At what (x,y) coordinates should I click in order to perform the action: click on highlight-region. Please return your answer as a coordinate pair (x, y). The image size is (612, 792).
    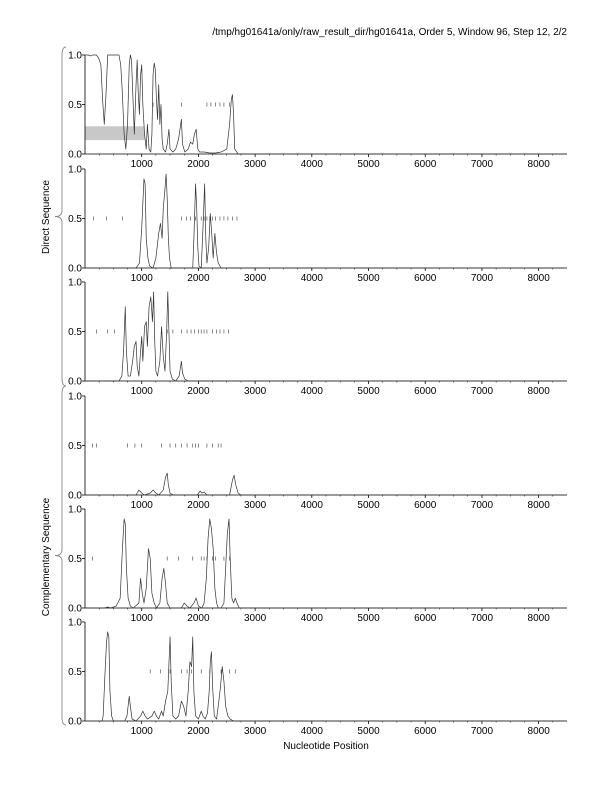
    Looking at the image, I should click on (115, 133).